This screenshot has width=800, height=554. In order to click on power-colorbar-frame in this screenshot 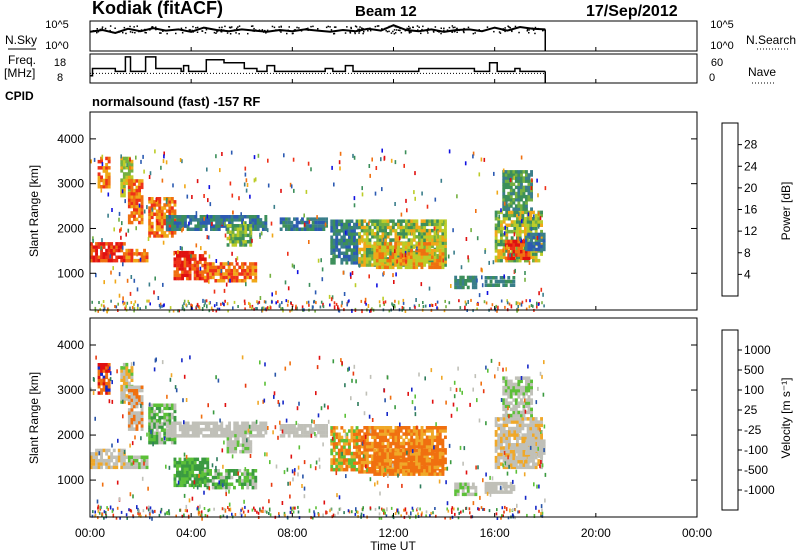, I will do `click(730, 209)`.